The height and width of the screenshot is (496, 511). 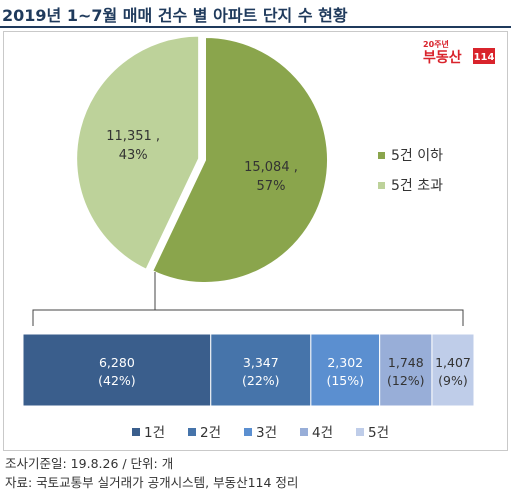 I want to click on pie-percent-label-2: 43%, so click(x=133, y=155).